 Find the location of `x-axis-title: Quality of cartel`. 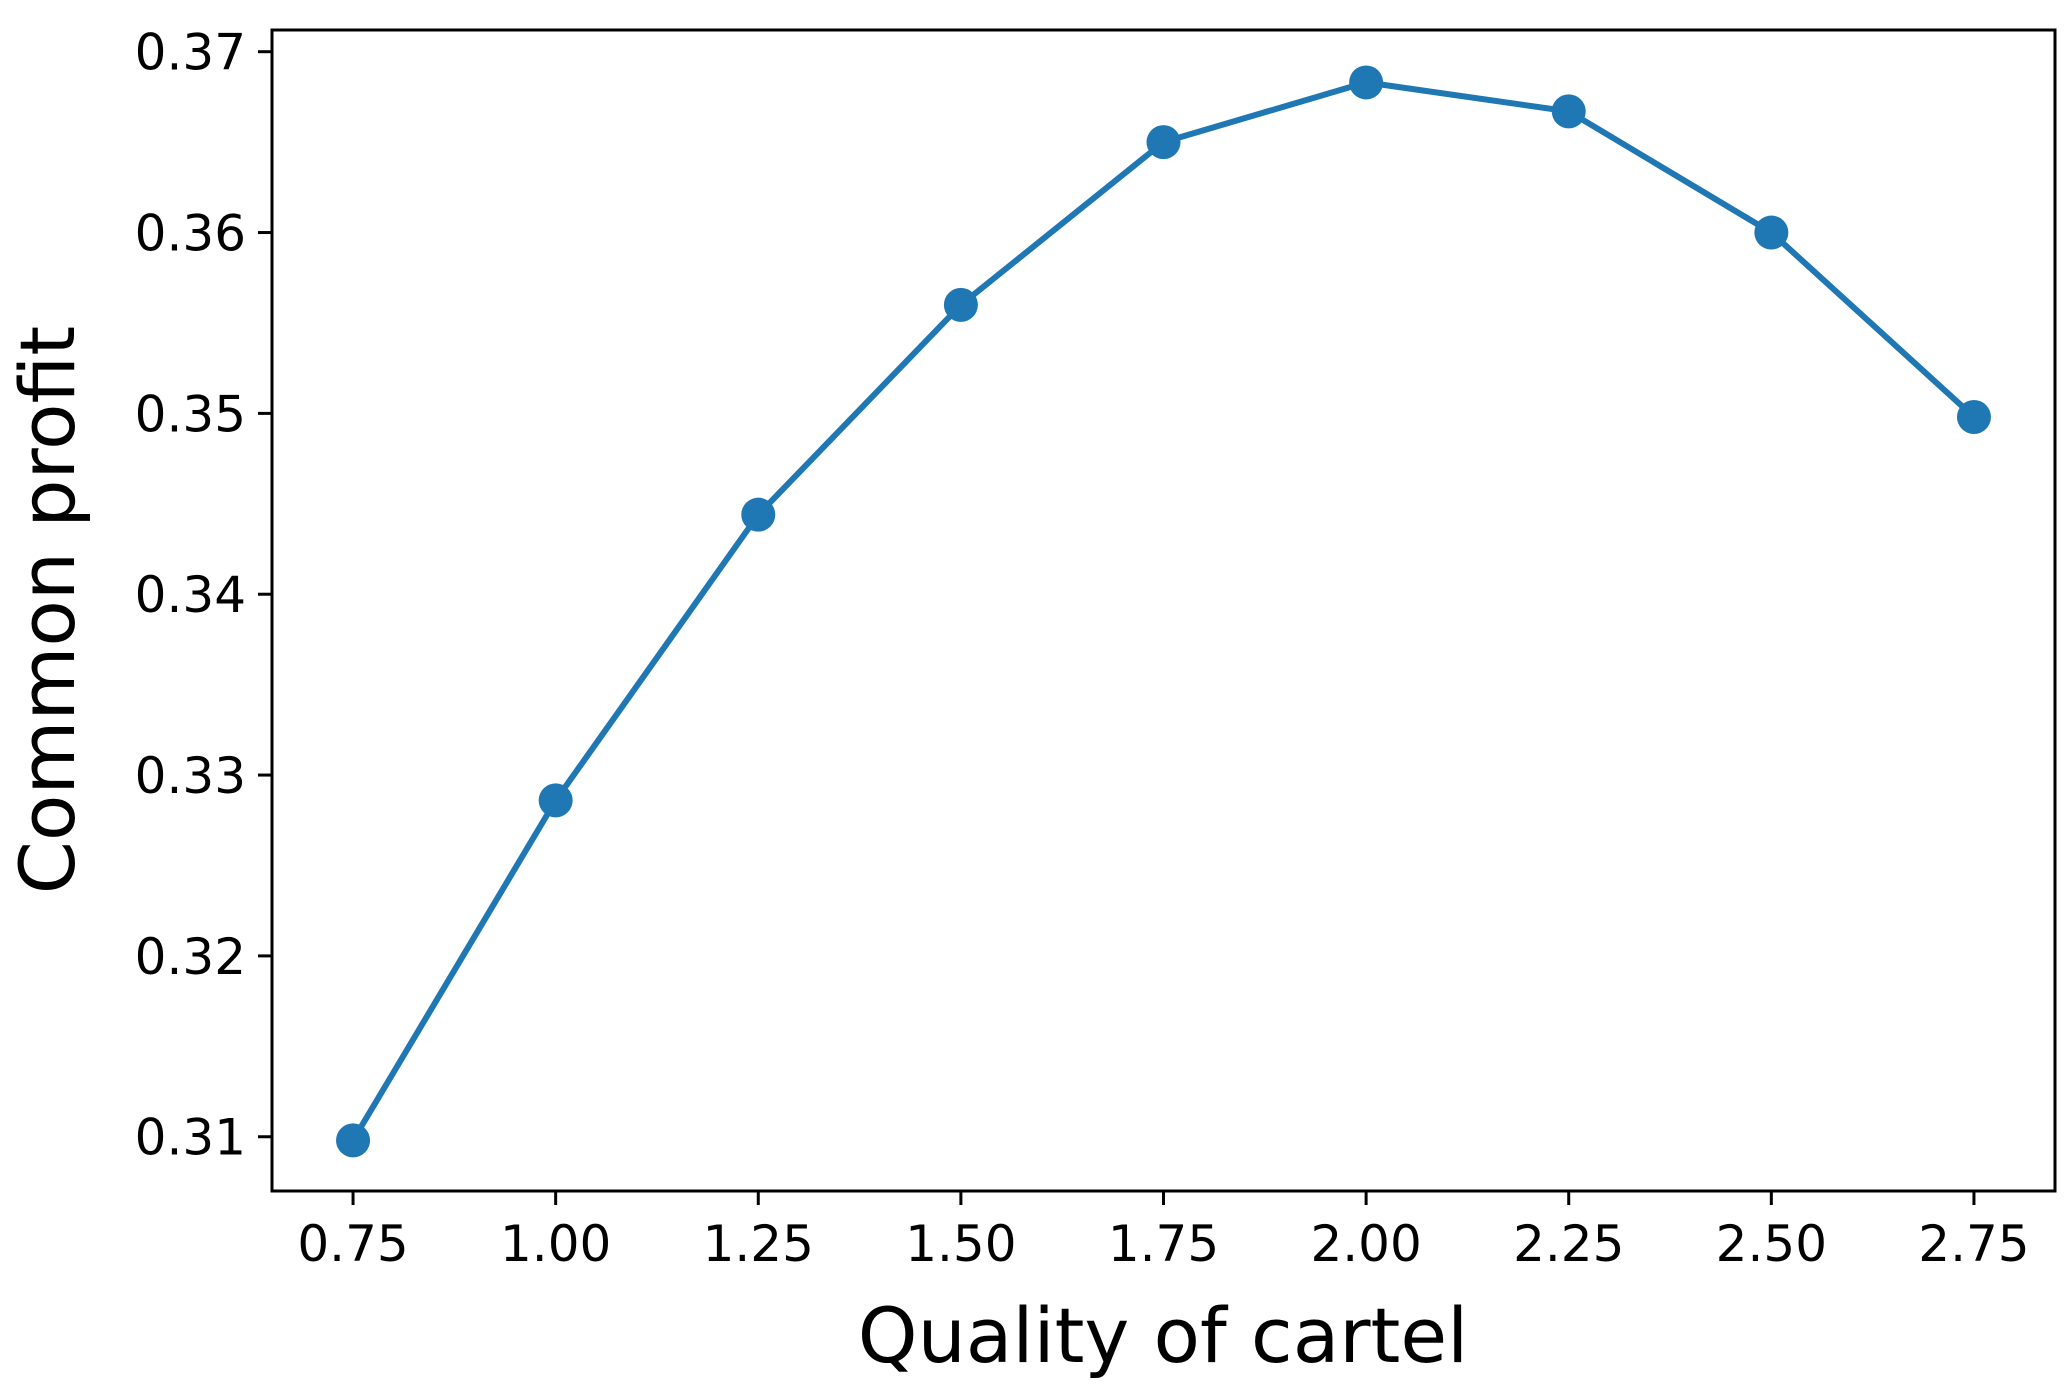

x-axis-title: Quality of cartel is located at coordinates (1163, 1335).